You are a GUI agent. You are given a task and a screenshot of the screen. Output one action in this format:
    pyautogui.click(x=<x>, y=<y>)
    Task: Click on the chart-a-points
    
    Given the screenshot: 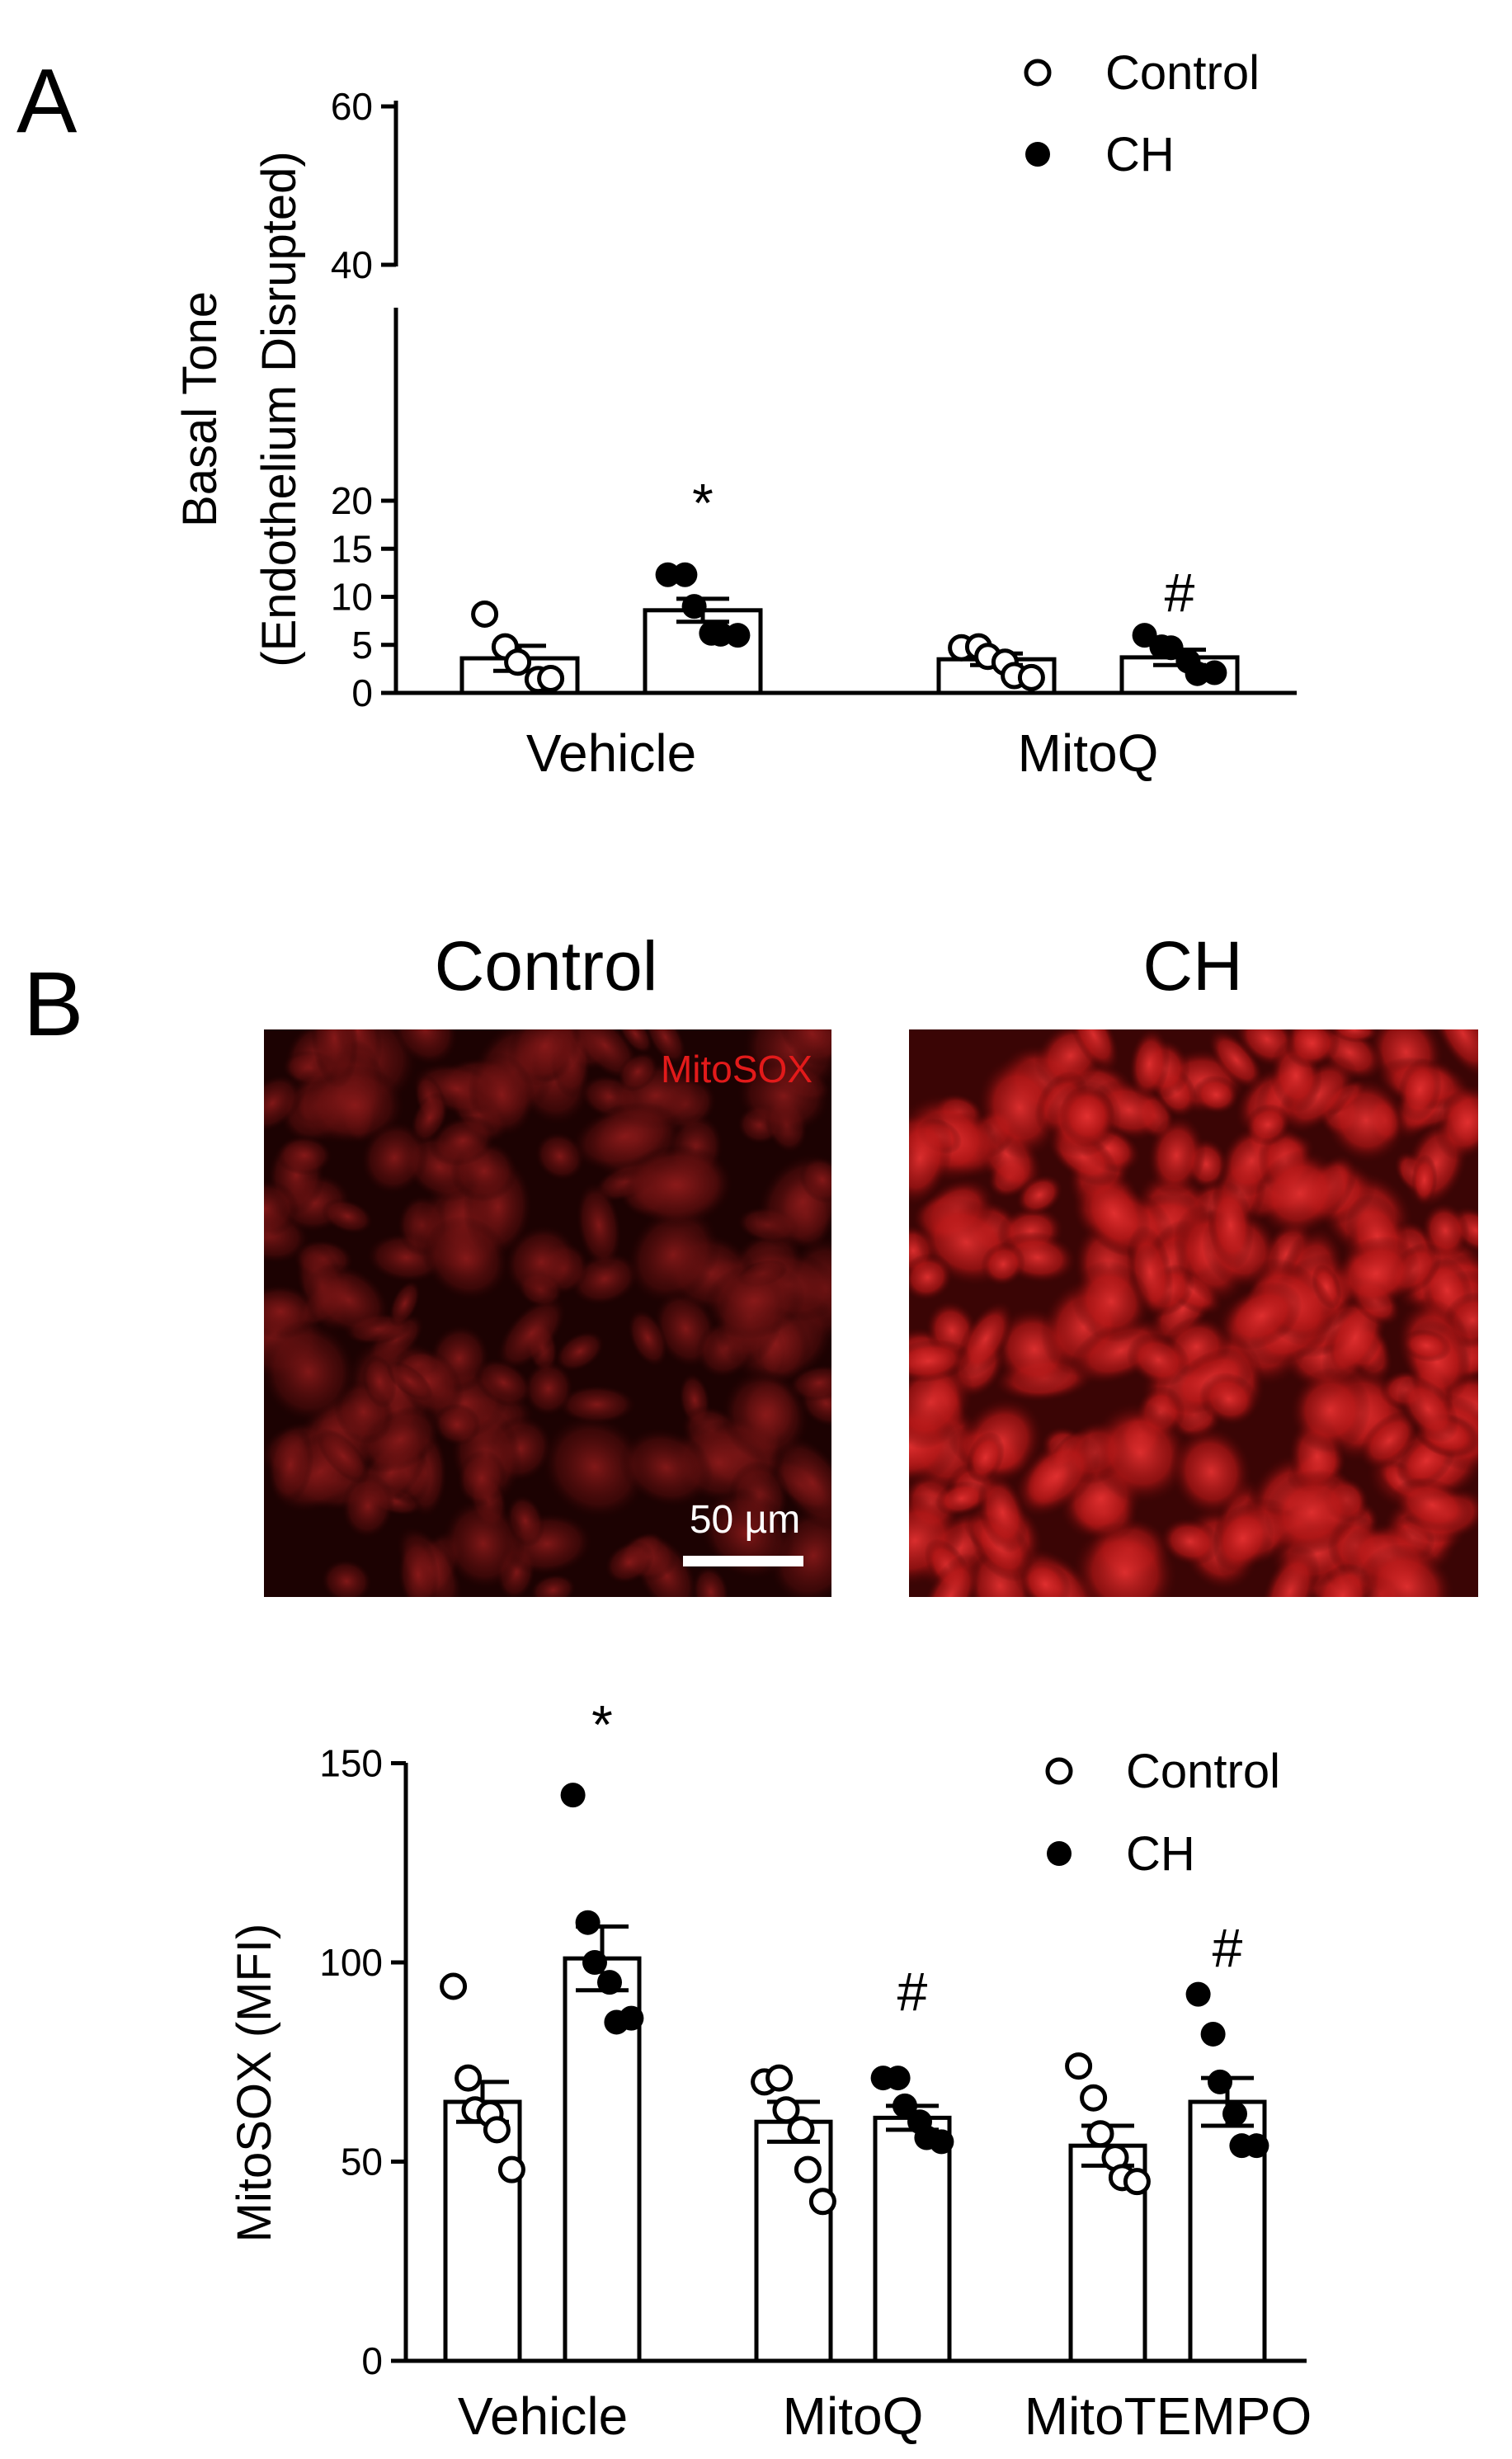 What is the action you would take?
    pyautogui.click(x=849, y=628)
    